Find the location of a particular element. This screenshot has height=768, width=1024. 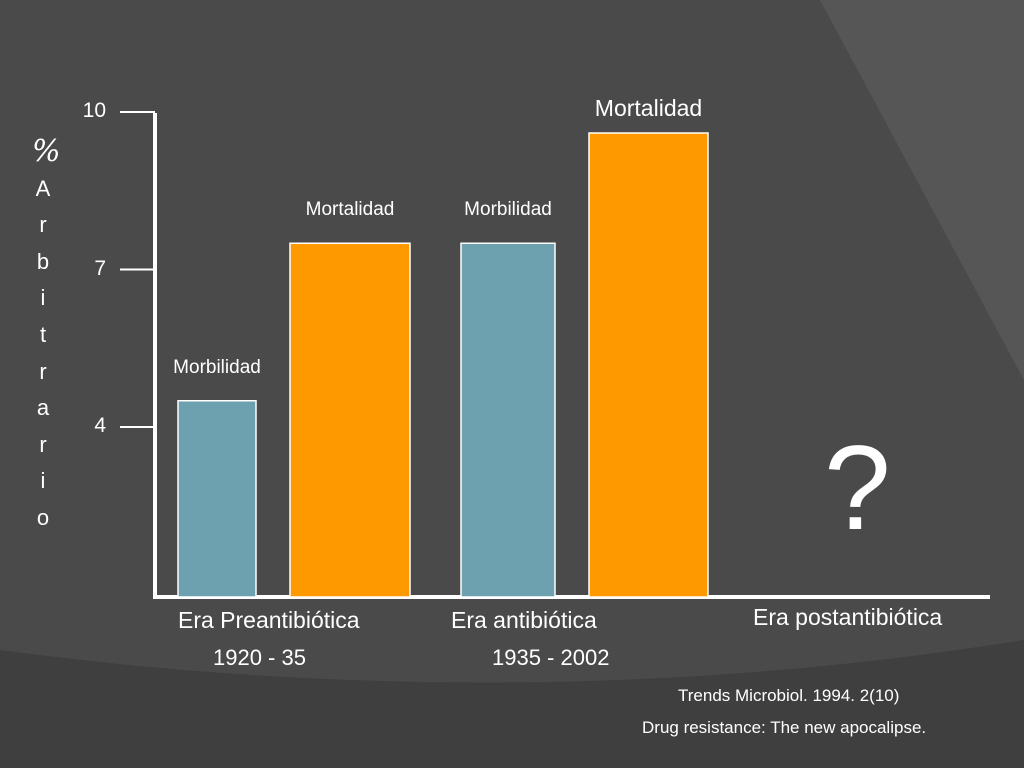

y-axis-label-letter-1: A is located at coordinates (43, 188).